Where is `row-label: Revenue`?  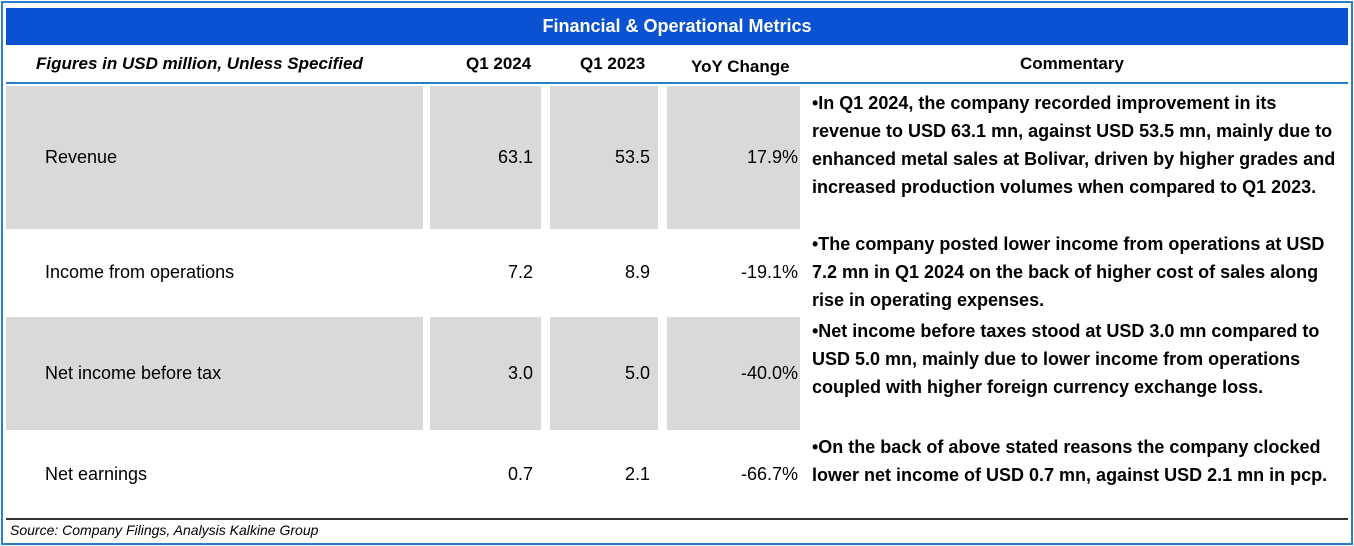
row-label: Revenue is located at coordinates (214, 157).